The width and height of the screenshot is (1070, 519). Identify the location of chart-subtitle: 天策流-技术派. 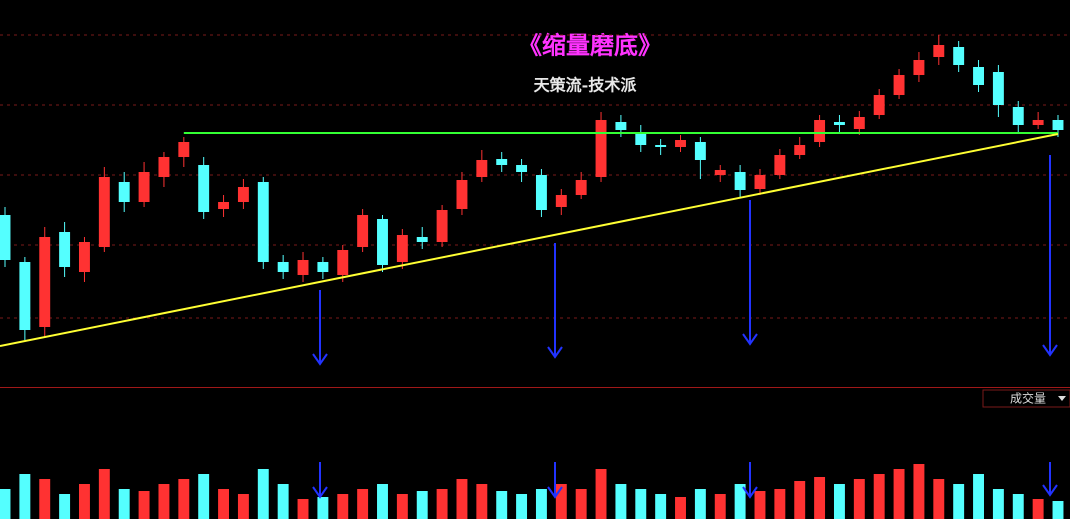
(586, 85).